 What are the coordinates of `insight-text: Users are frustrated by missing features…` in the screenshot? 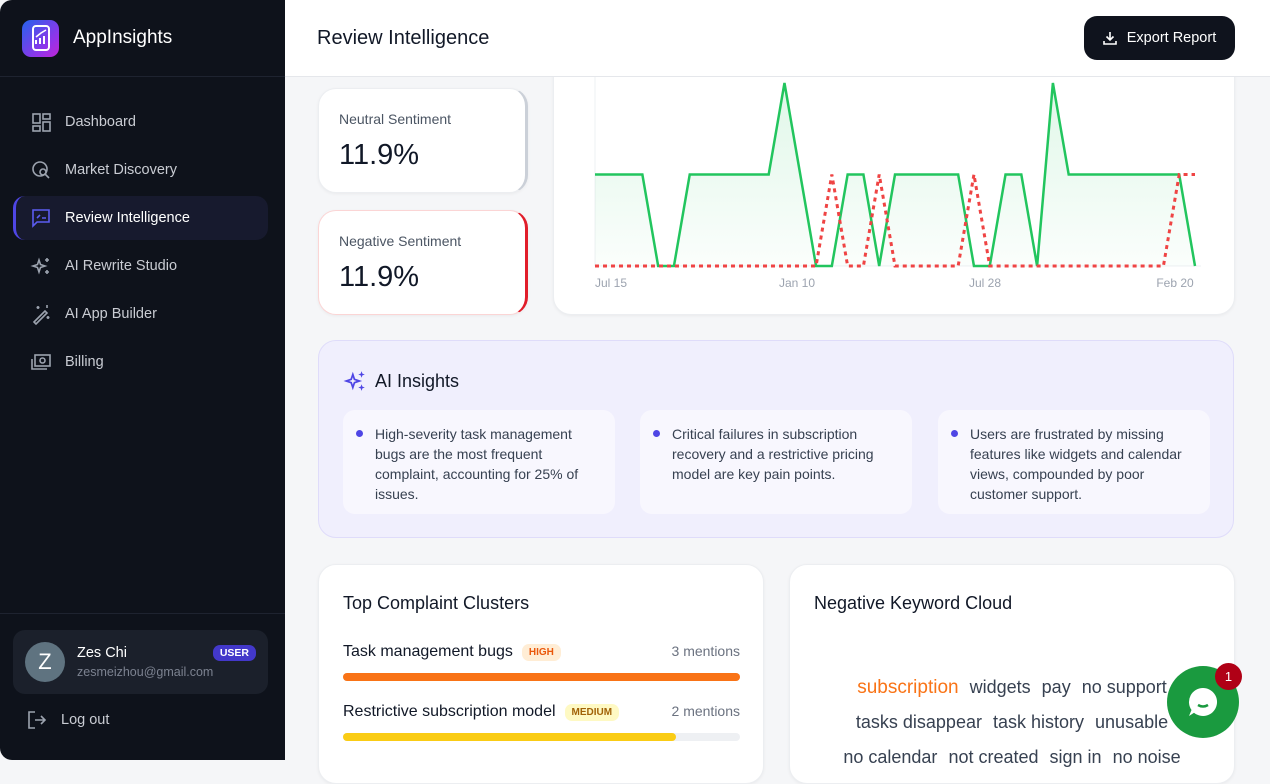 It's located at (1076, 464).